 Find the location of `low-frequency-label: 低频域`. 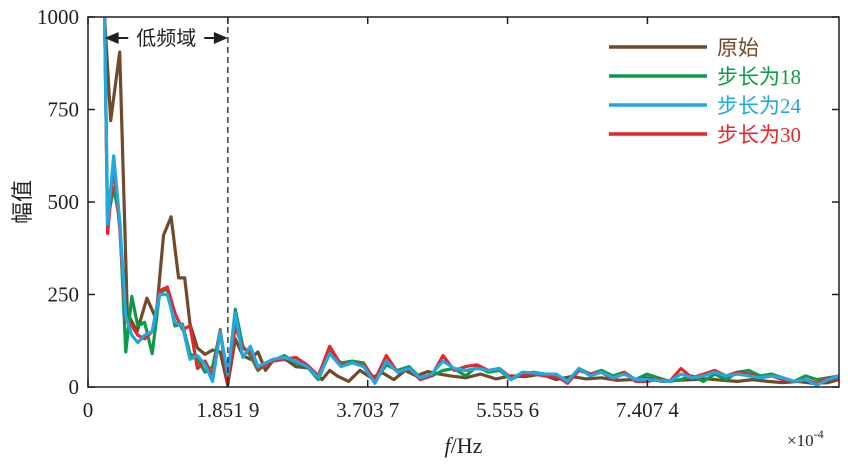

low-frequency-label: 低频域 is located at coordinates (166, 38).